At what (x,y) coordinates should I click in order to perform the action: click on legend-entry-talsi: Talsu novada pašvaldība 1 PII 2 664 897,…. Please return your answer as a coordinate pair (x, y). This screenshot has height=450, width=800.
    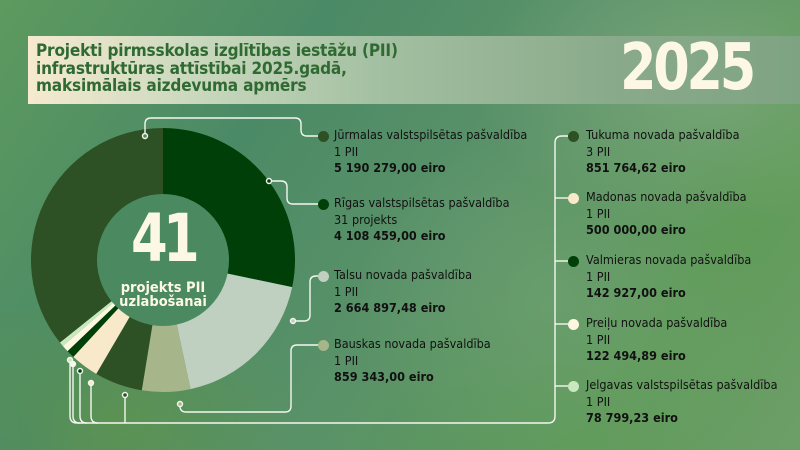
    Looking at the image, I should click on (407, 292).